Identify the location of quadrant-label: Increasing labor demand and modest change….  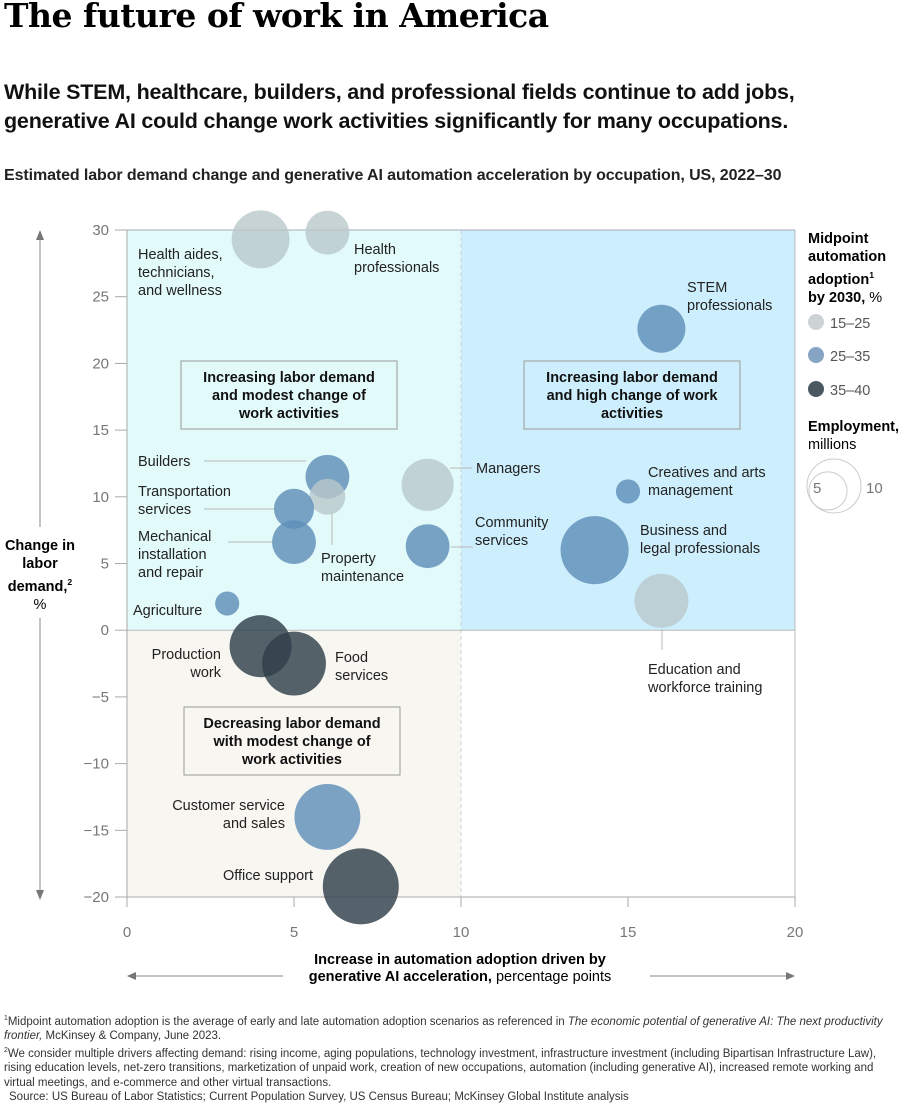
(289, 396).